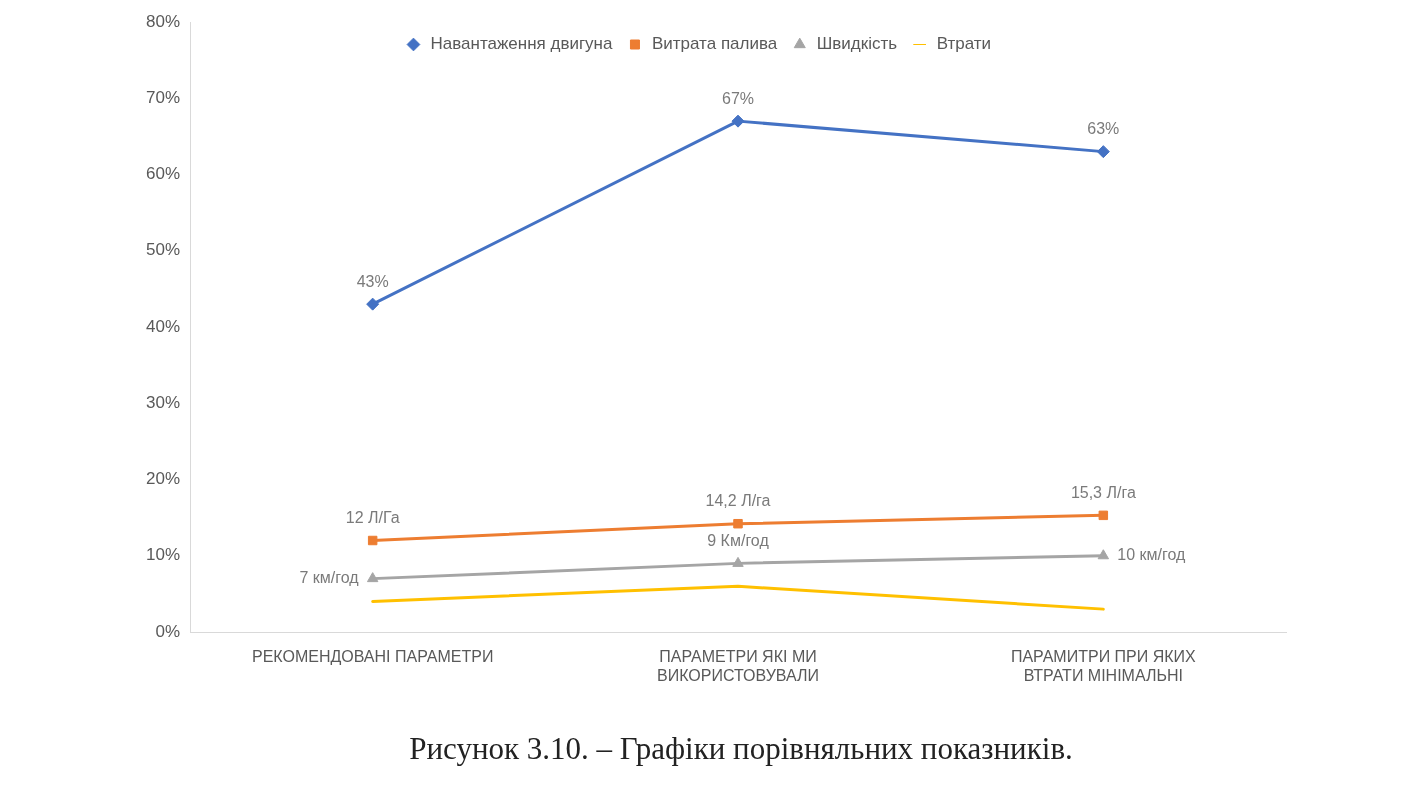 The height and width of the screenshot is (798, 1402). Describe the element at coordinates (162, 21) in the screenshot. I see `y-tick-label: 80%` at that location.